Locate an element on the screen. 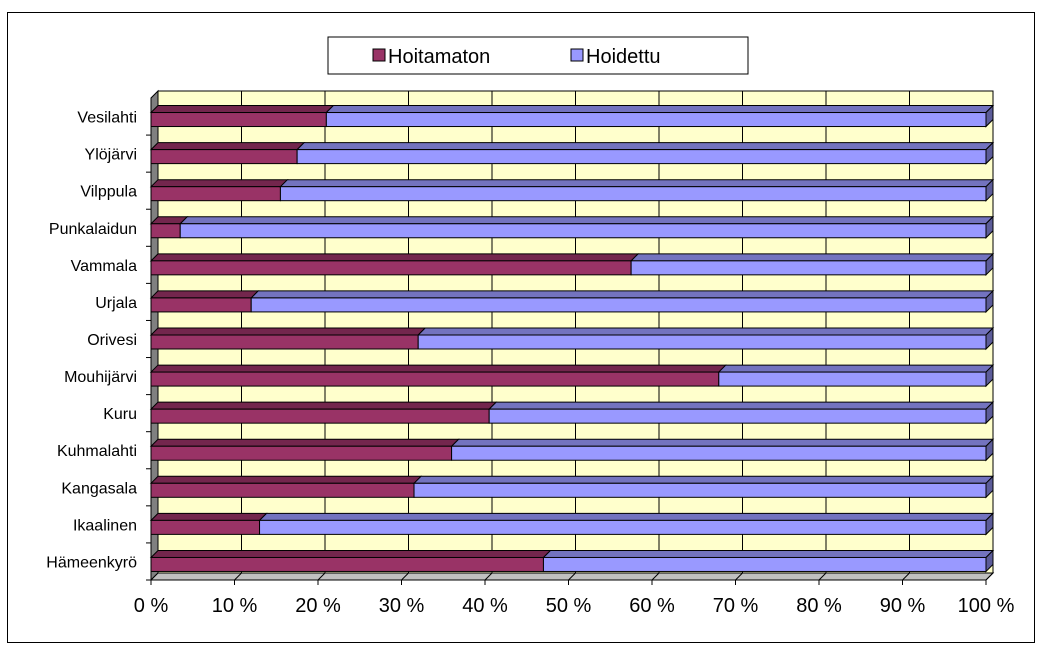  category-label: Hämeenkyrö is located at coordinates (91, 562).